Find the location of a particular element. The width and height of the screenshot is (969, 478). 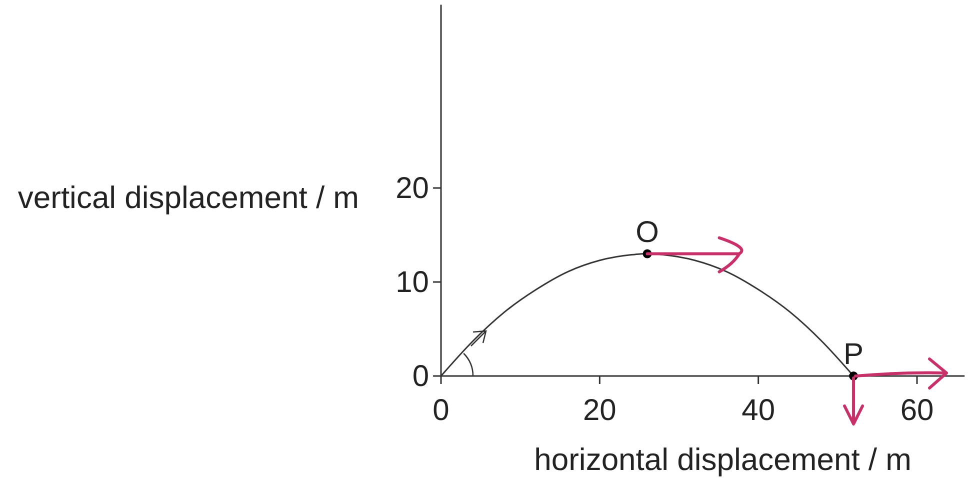

y-tick-label: 20 is located at coordinates (412, 188).